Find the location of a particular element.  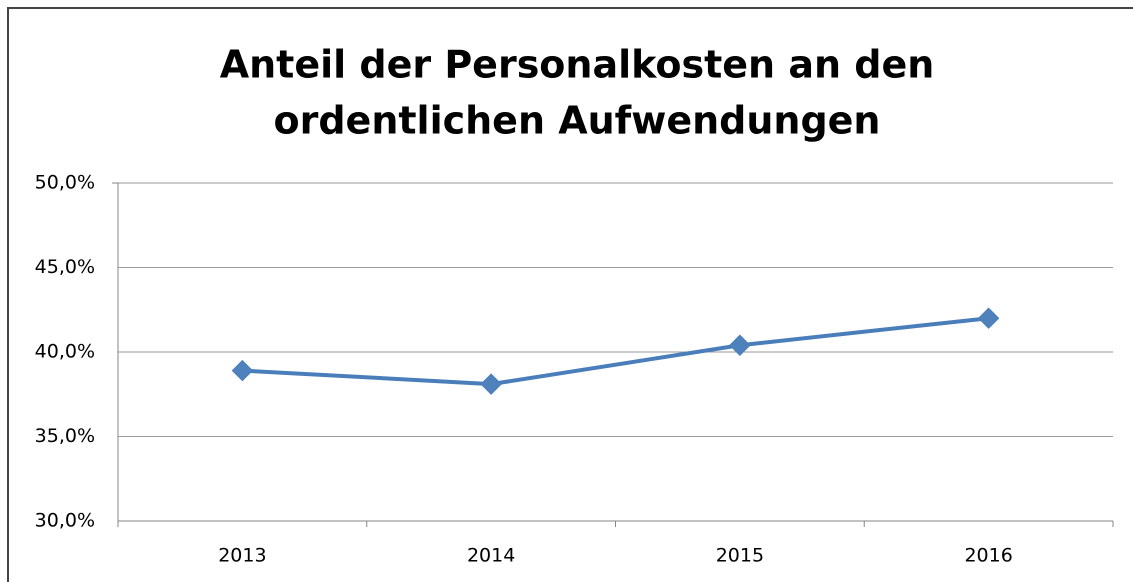

y-tick-label: 30,0% is located at coordinates (65, 521).